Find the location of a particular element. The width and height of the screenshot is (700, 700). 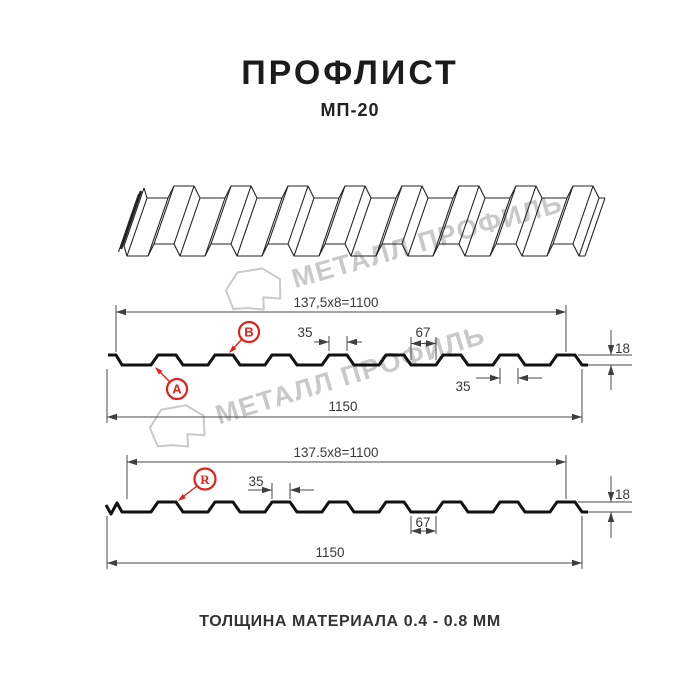

label-b-circle is located at coordinates (249, 332).